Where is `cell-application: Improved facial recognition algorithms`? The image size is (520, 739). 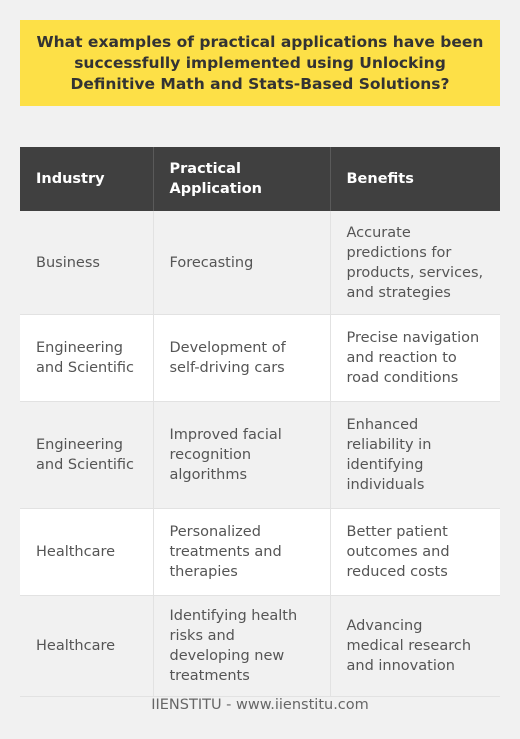
cell-application: Improved facial recognition algorithms is located at coordinates (242, 455).